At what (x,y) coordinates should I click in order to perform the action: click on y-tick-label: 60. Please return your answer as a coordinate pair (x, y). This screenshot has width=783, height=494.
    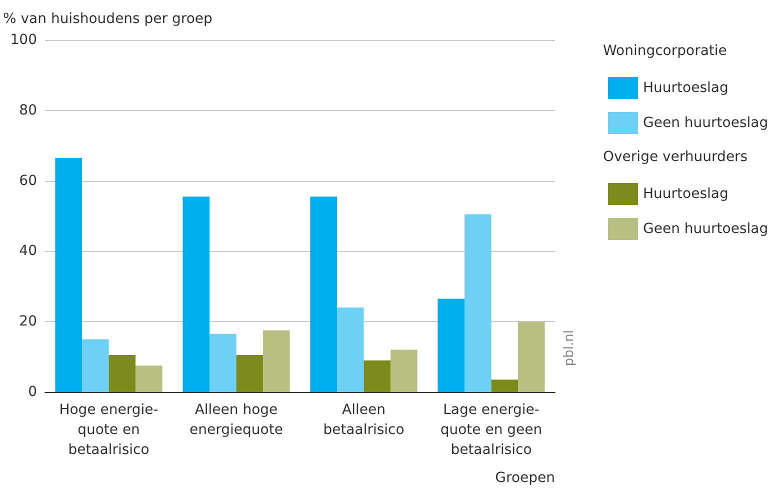
    Looking at the image, I should click on (28, 180).